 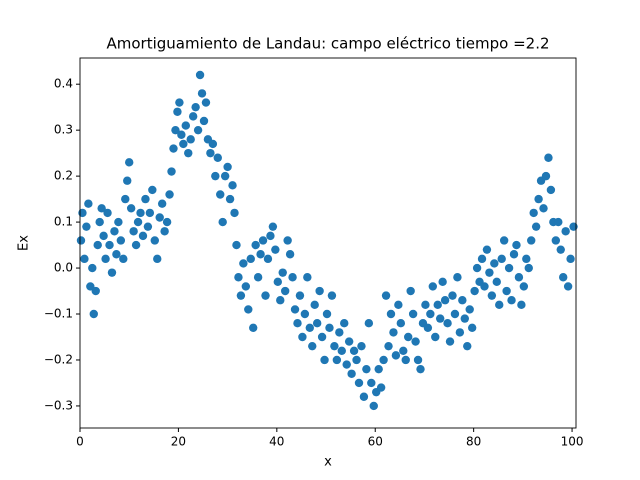 What do you see at coordinates (63, 268) in the screenshot?
I see `y-tick-label: 0.0` at bounding box center [63, 268].